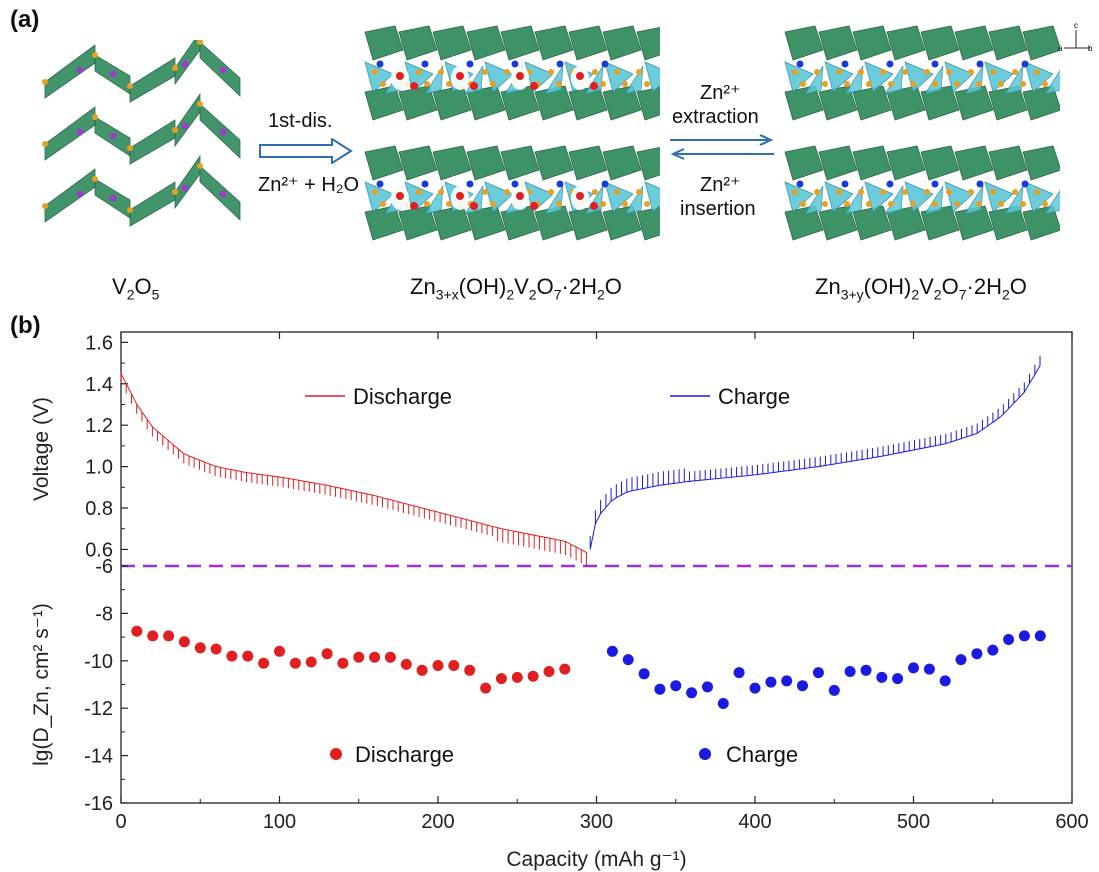  Describe the element at coordinates (98, 662) in the screenshot. I see `bottom-y-tick-label: -10` at that location.